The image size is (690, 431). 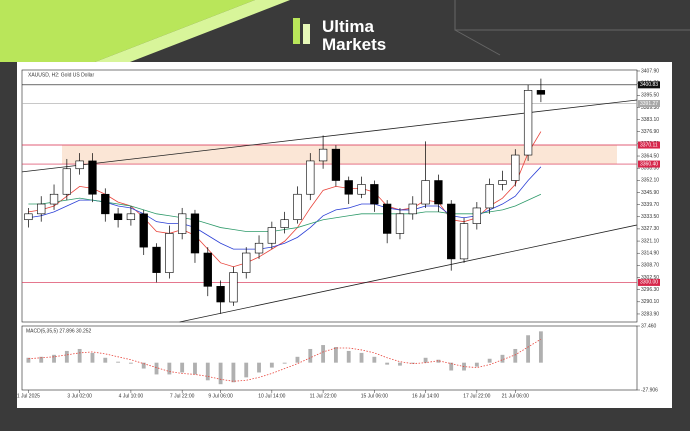 I want to click on level-label: 3370.11, so click(x=649, y=145).